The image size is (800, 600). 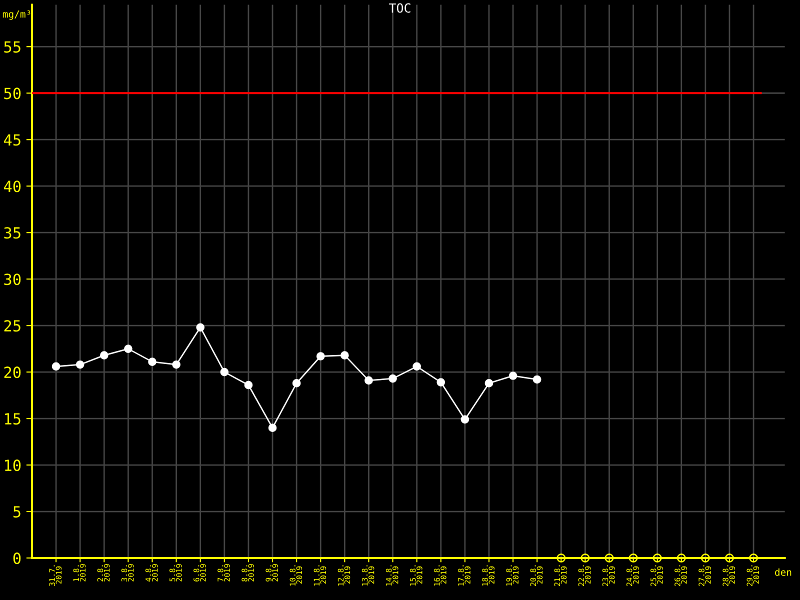 I want to click on y-tick-label: 50, so click(x=12, y=94).